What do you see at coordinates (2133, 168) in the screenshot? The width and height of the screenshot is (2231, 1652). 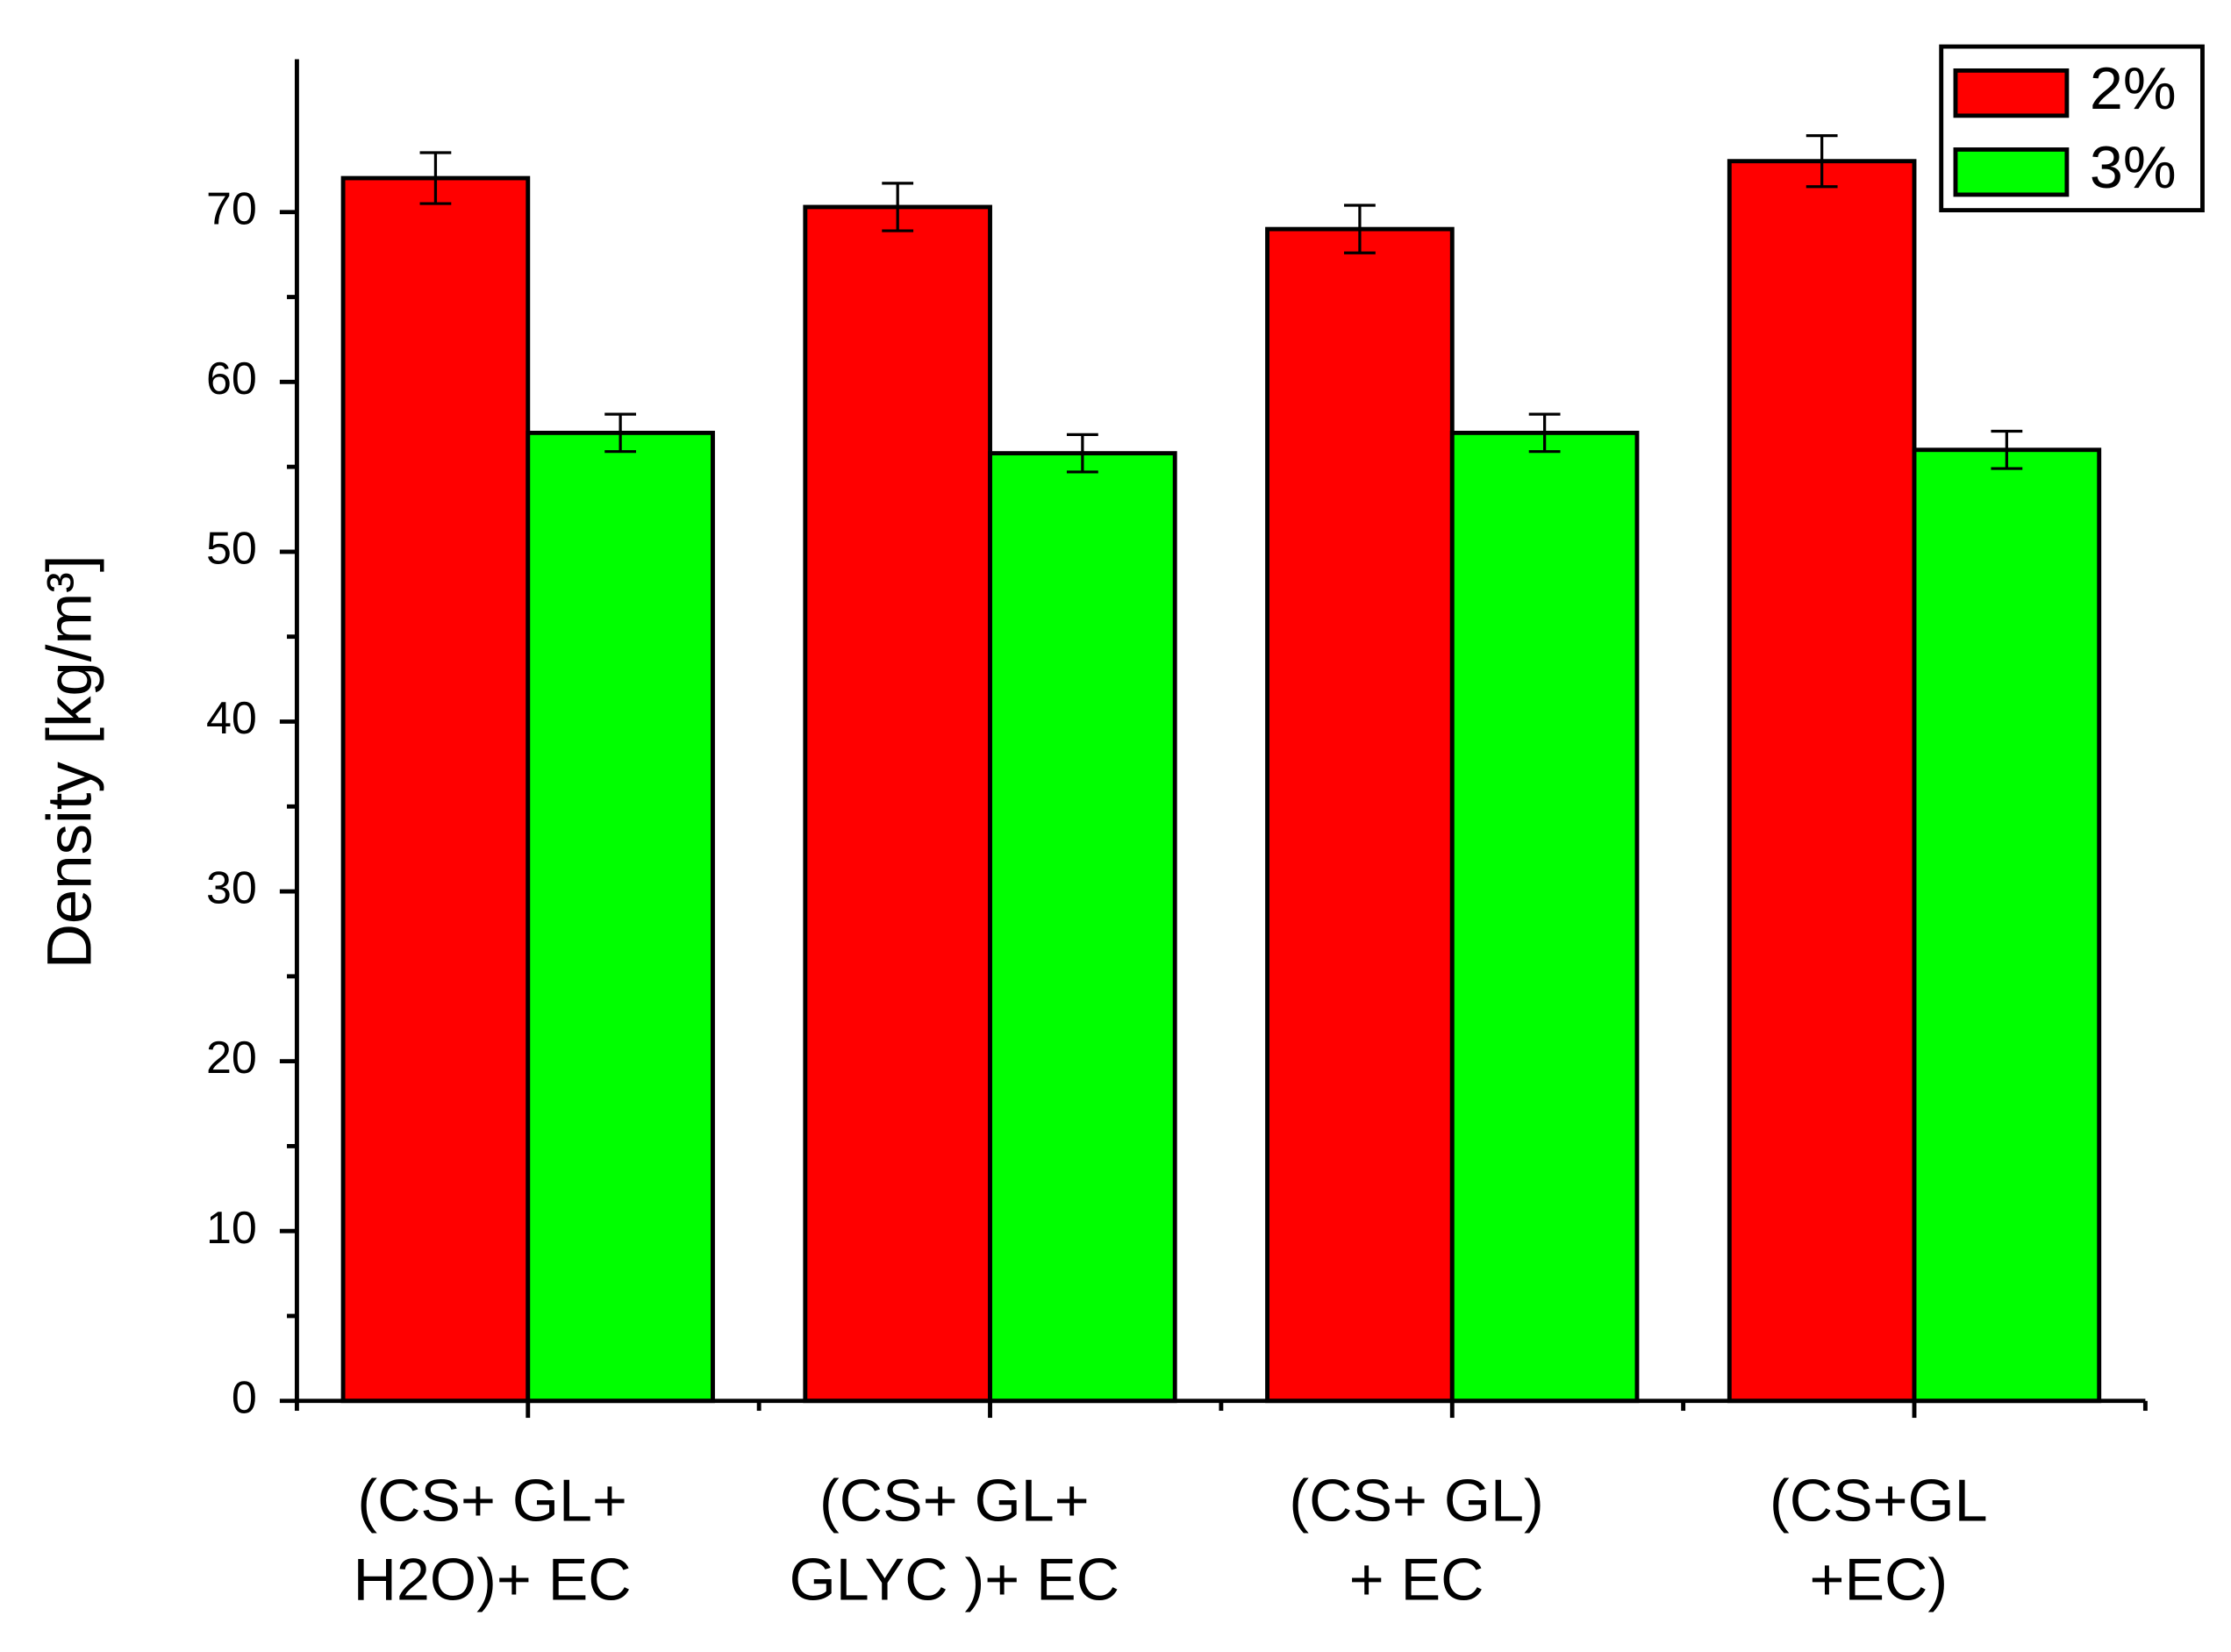 I see `legend-label: 3%` at bounding box center [2133, 168].